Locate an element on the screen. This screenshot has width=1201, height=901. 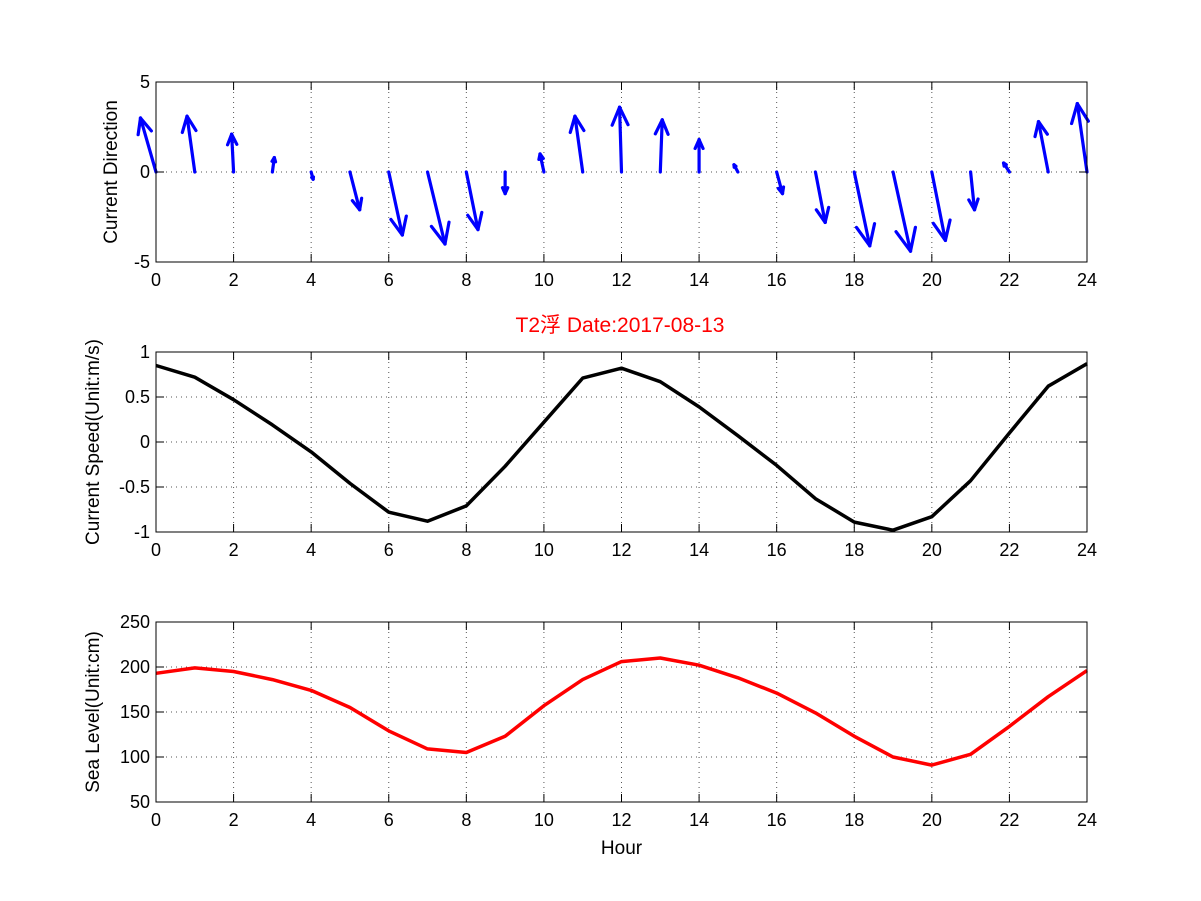
speed-xtick-label: 22 is located at coordinates (1009, 550).